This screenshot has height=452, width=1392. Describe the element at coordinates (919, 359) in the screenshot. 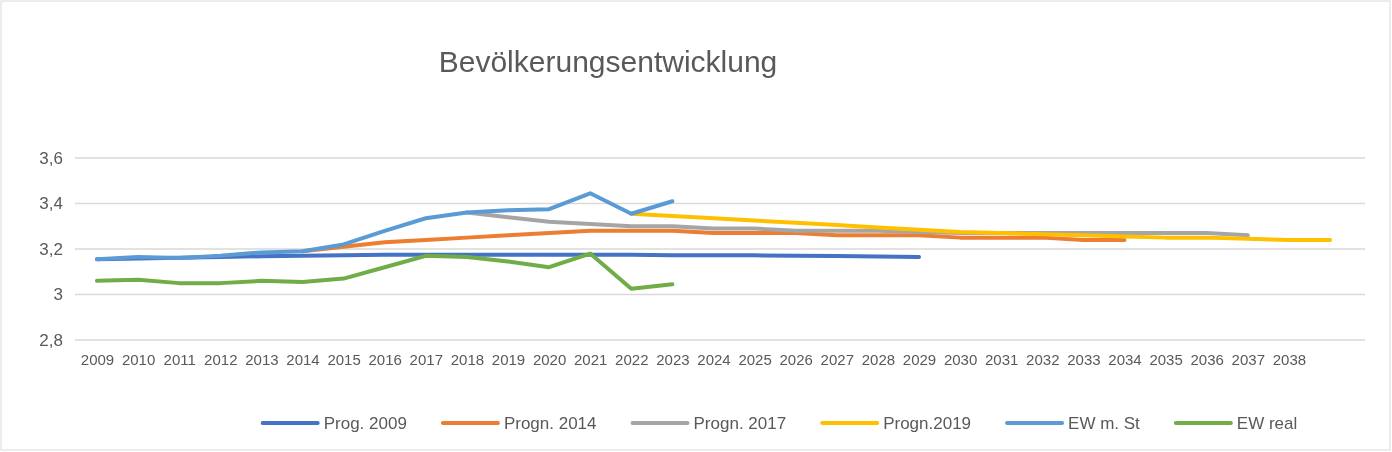

I see `x-tick-label: 2029` at that location.